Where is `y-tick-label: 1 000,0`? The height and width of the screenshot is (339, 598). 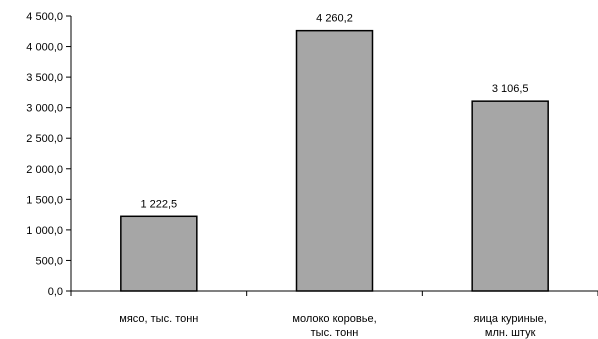 y-tick-label: 1 000,0 is located at coordinates (44, 231).